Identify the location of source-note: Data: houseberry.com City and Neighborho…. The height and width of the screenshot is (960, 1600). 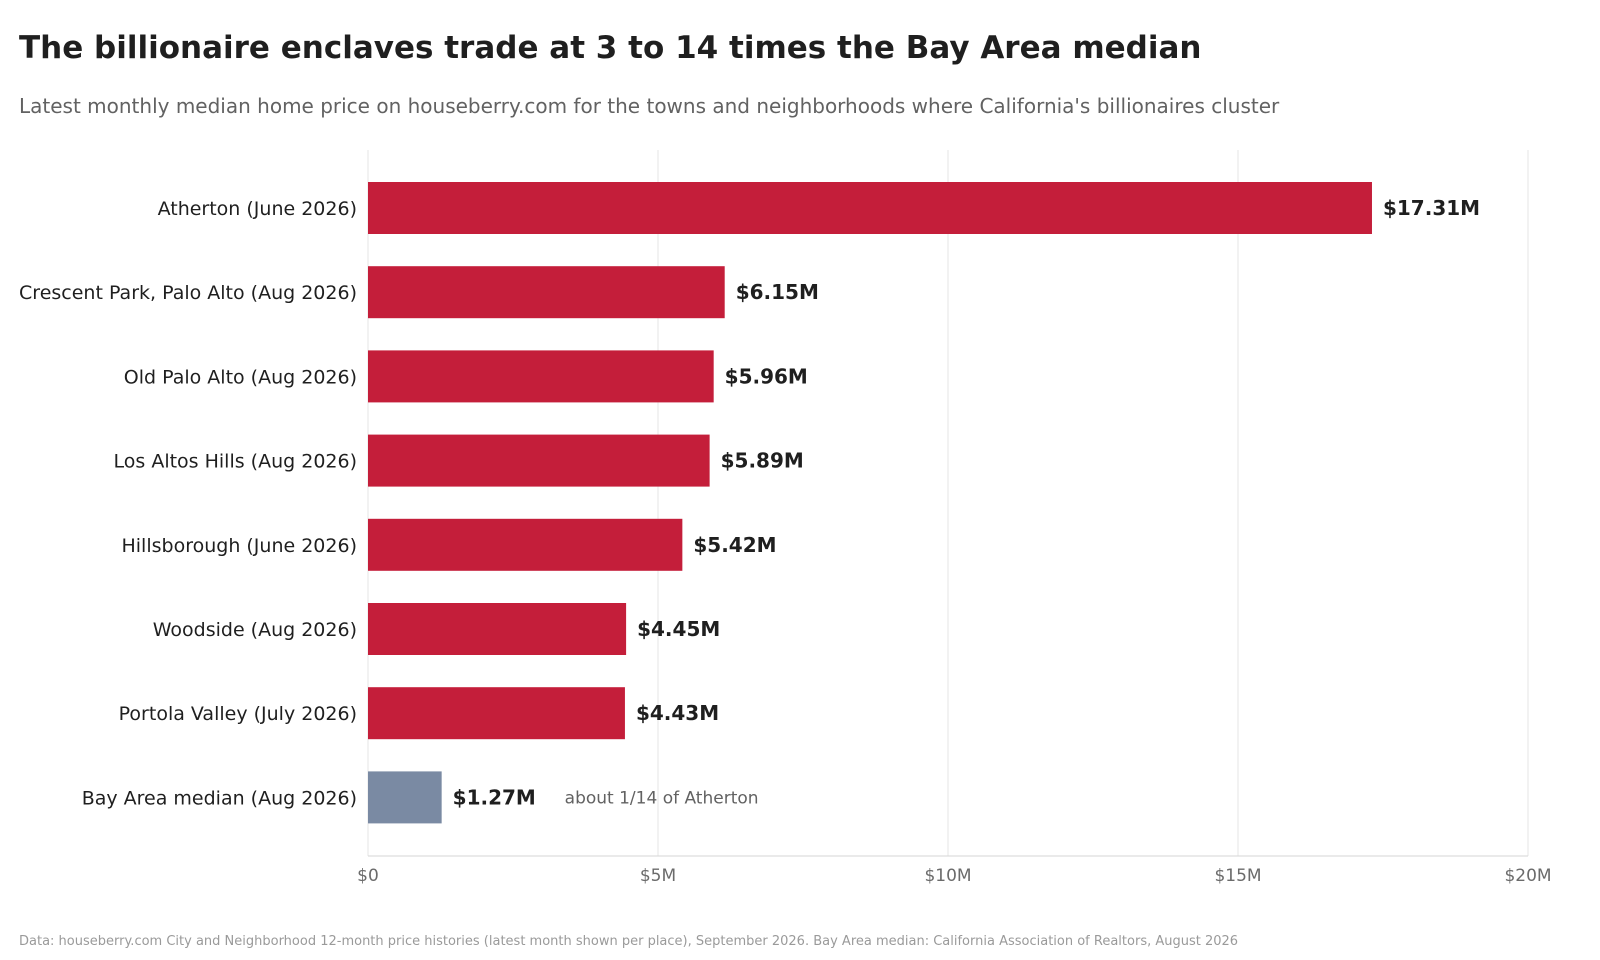
(629, 941).